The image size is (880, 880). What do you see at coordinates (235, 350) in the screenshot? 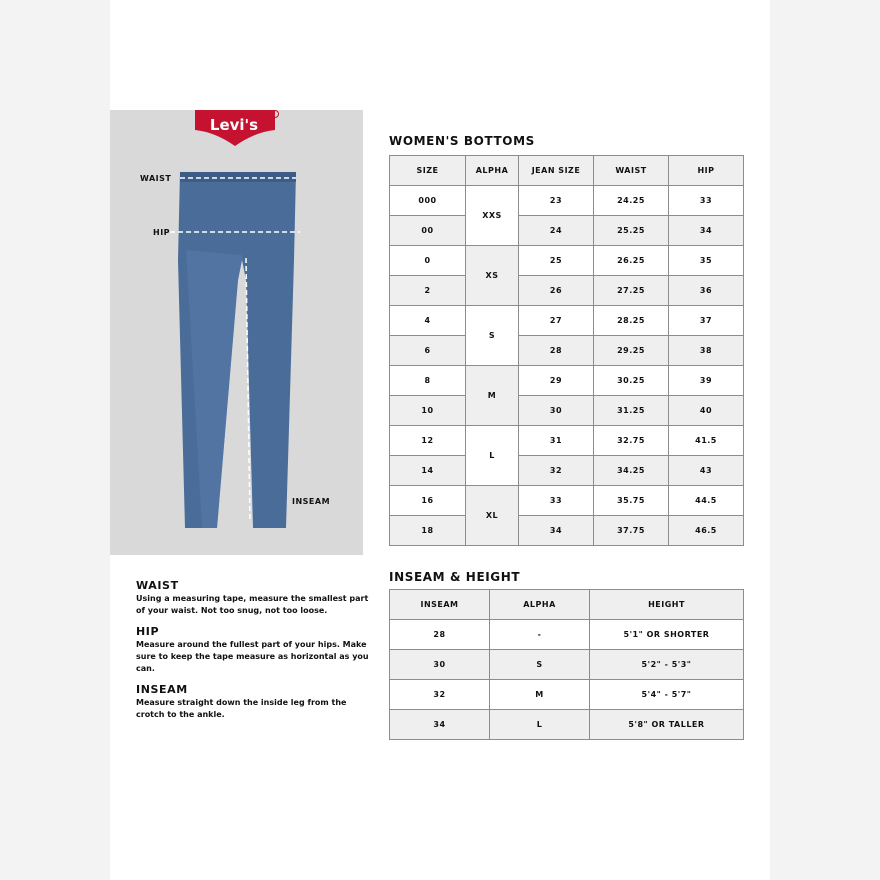
I see `jeans-illustration` at bounding box center [235, 350].